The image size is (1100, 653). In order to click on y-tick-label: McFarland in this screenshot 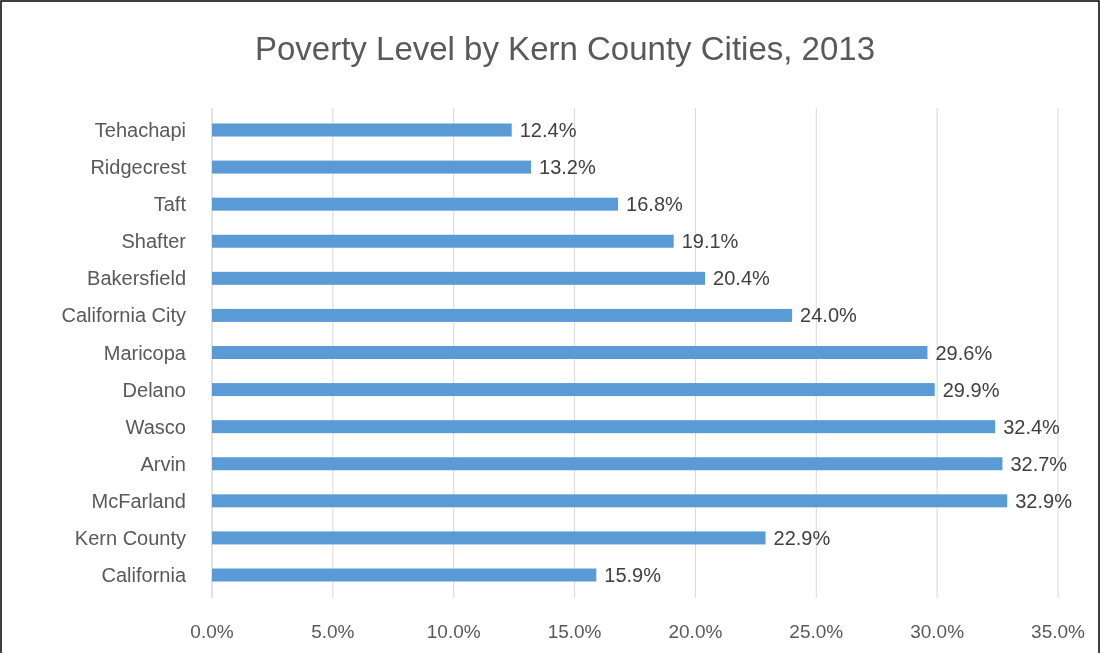, I will do `click(138, 500)`.